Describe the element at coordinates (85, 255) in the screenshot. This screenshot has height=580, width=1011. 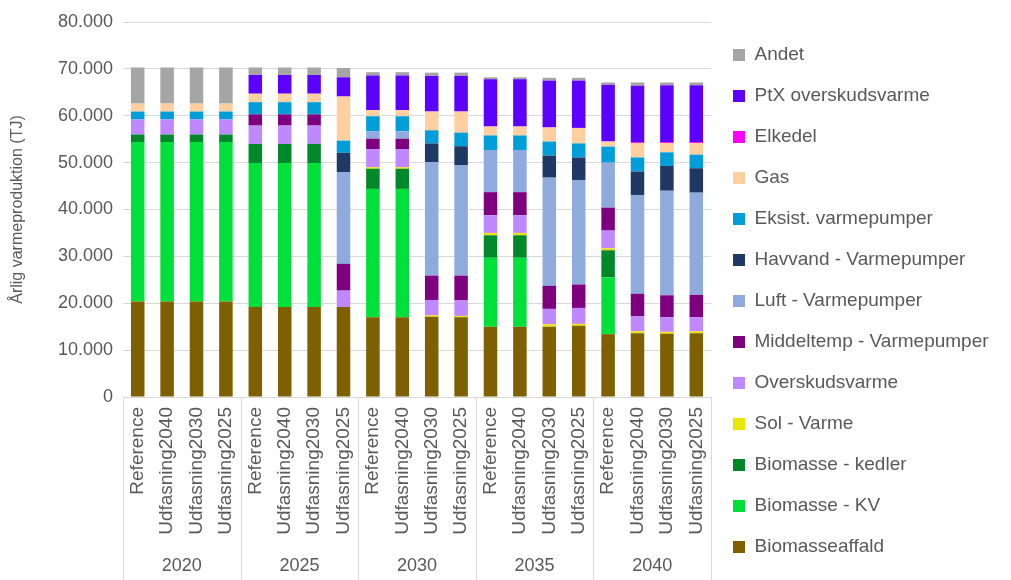
I see `y-tick-label: 30.000` at that location.